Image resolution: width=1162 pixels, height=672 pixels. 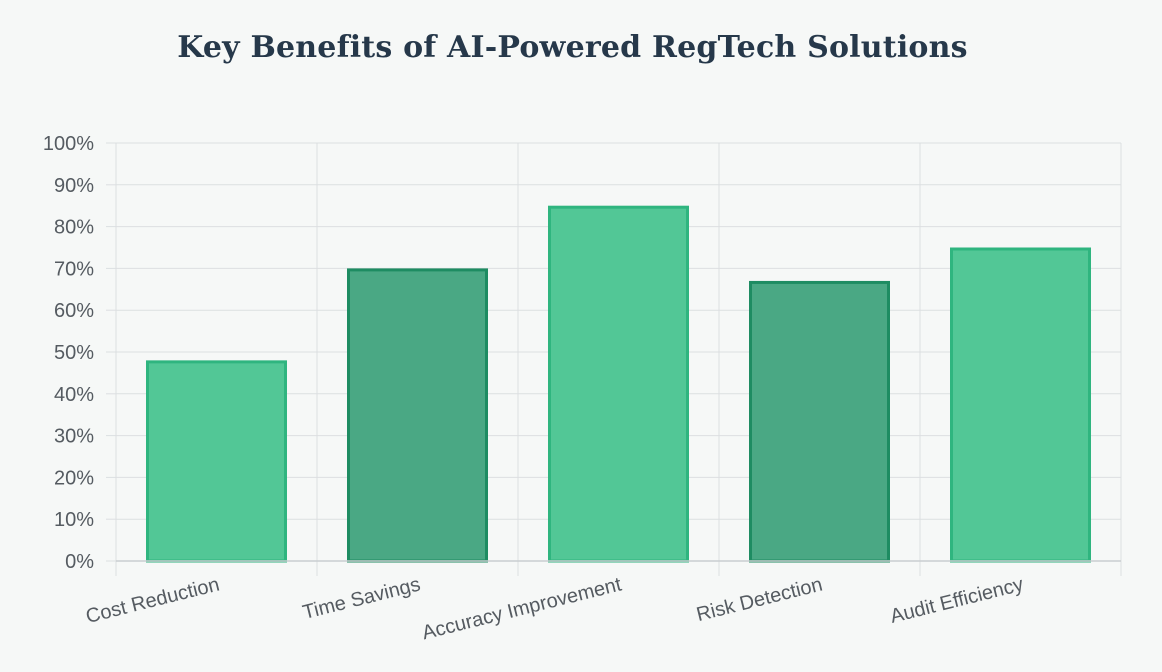 What do you see at coordinates (153, 601) in the screenshot?
I see `x-tick-label: Cost Reduction` at bounding box center [153, 601].